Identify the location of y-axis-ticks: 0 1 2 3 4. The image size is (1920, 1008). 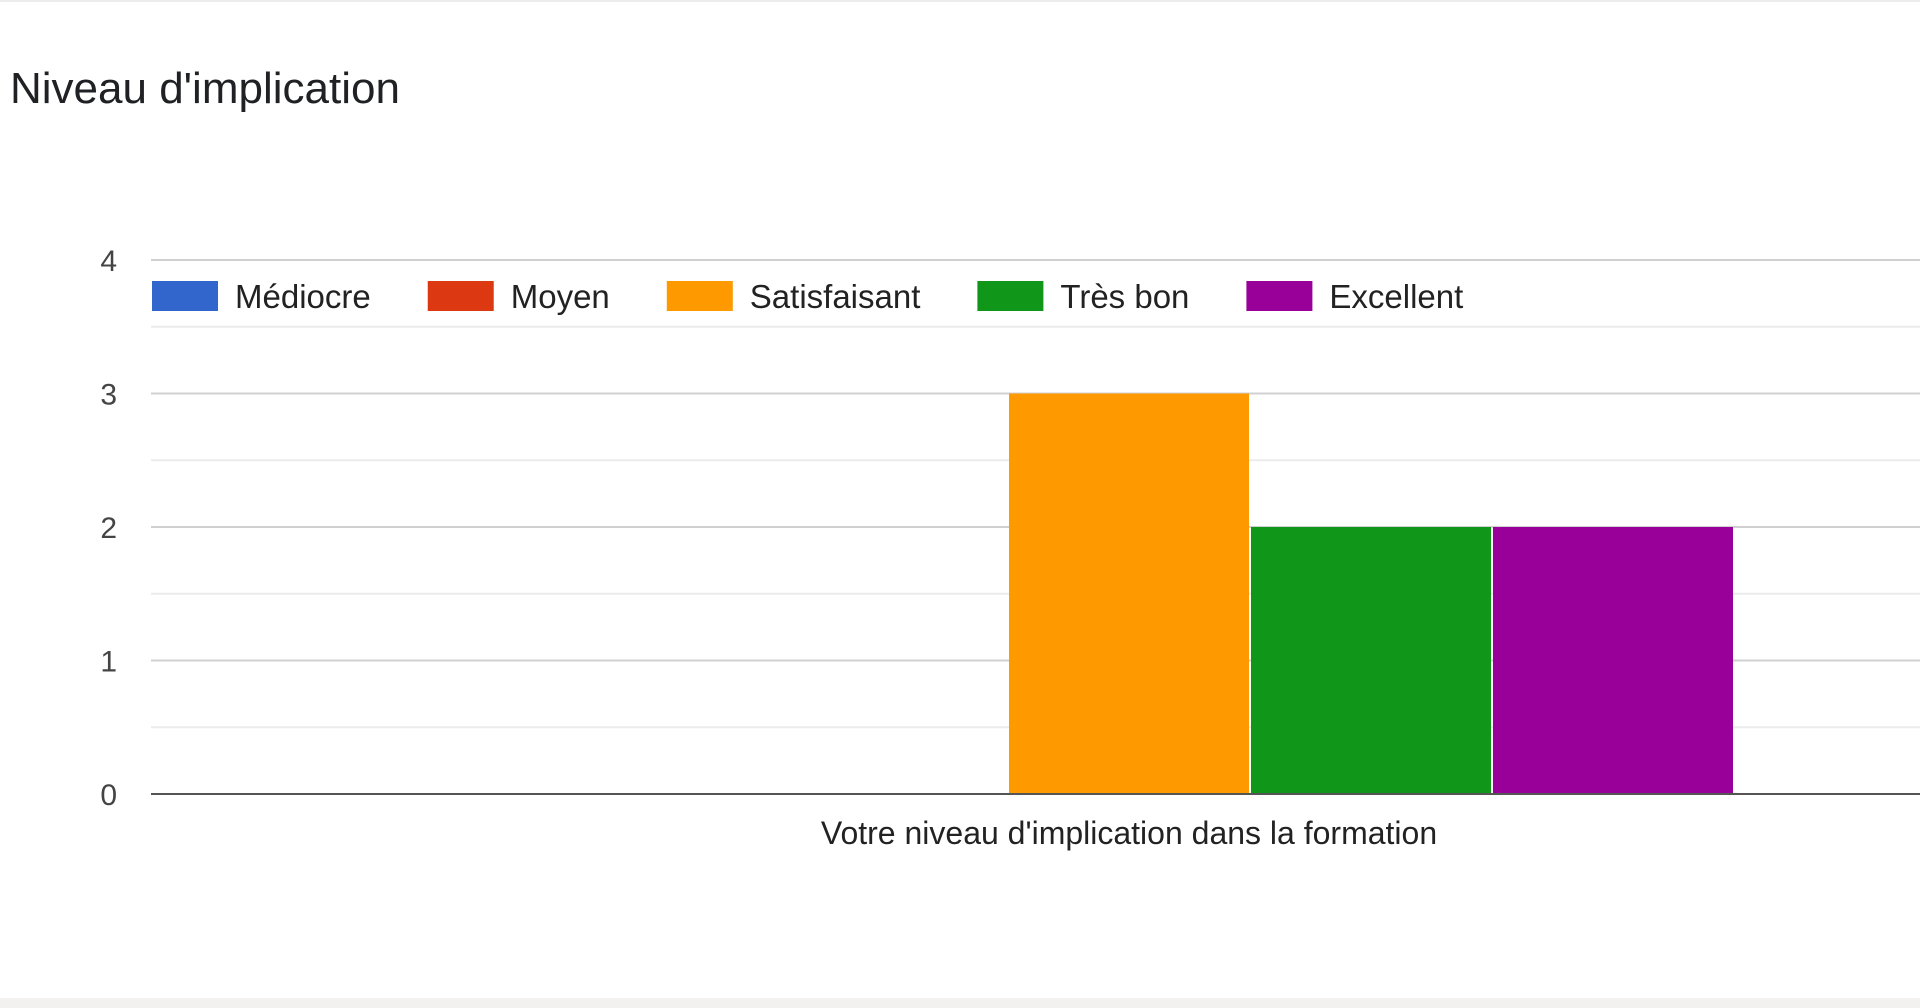
(108, 528).